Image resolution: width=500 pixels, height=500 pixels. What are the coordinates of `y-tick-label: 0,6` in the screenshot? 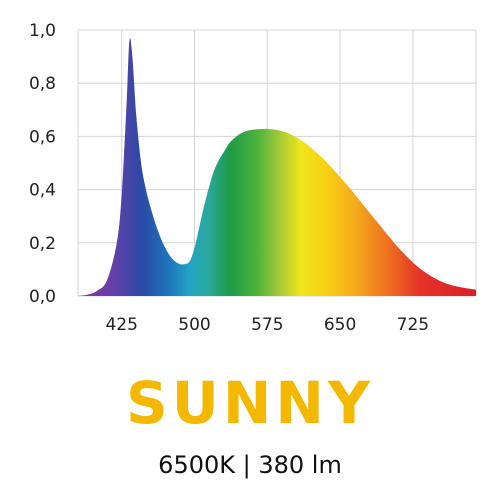 It's located at (42, 137).